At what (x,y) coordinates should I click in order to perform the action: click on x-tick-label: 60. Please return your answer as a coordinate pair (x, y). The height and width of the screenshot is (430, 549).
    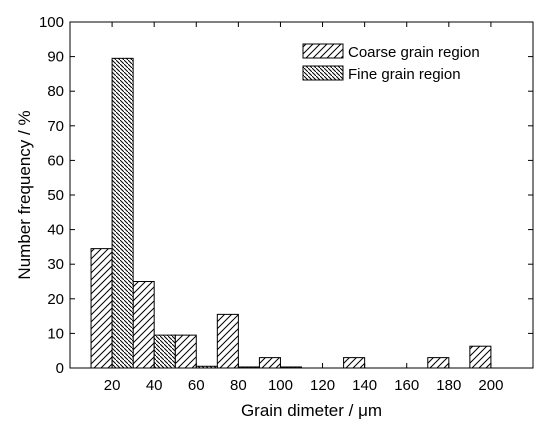
    Looking at the image, I should click on (196, 385).